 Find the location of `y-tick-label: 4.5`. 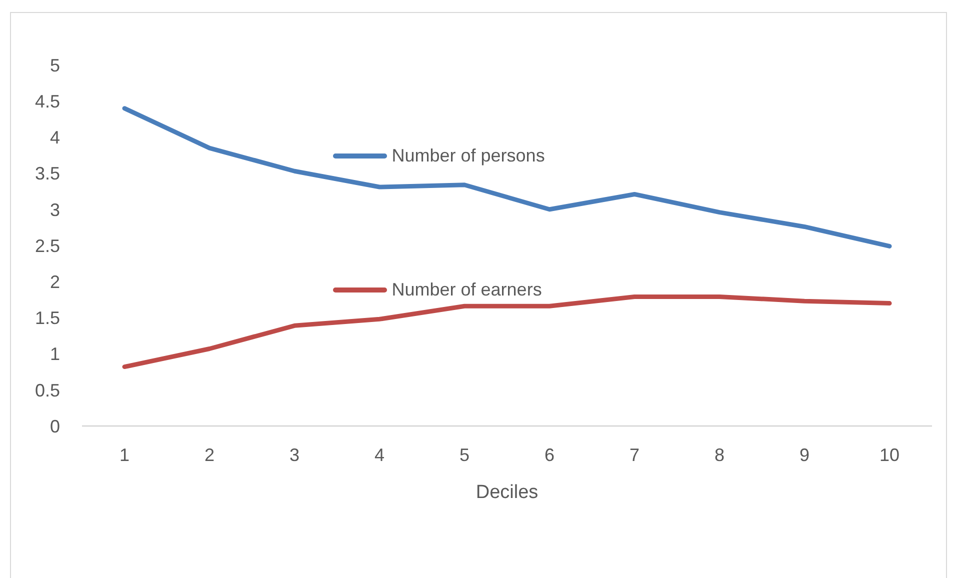

y-tick-label: 4.5 is located at coordinates (47, 101).